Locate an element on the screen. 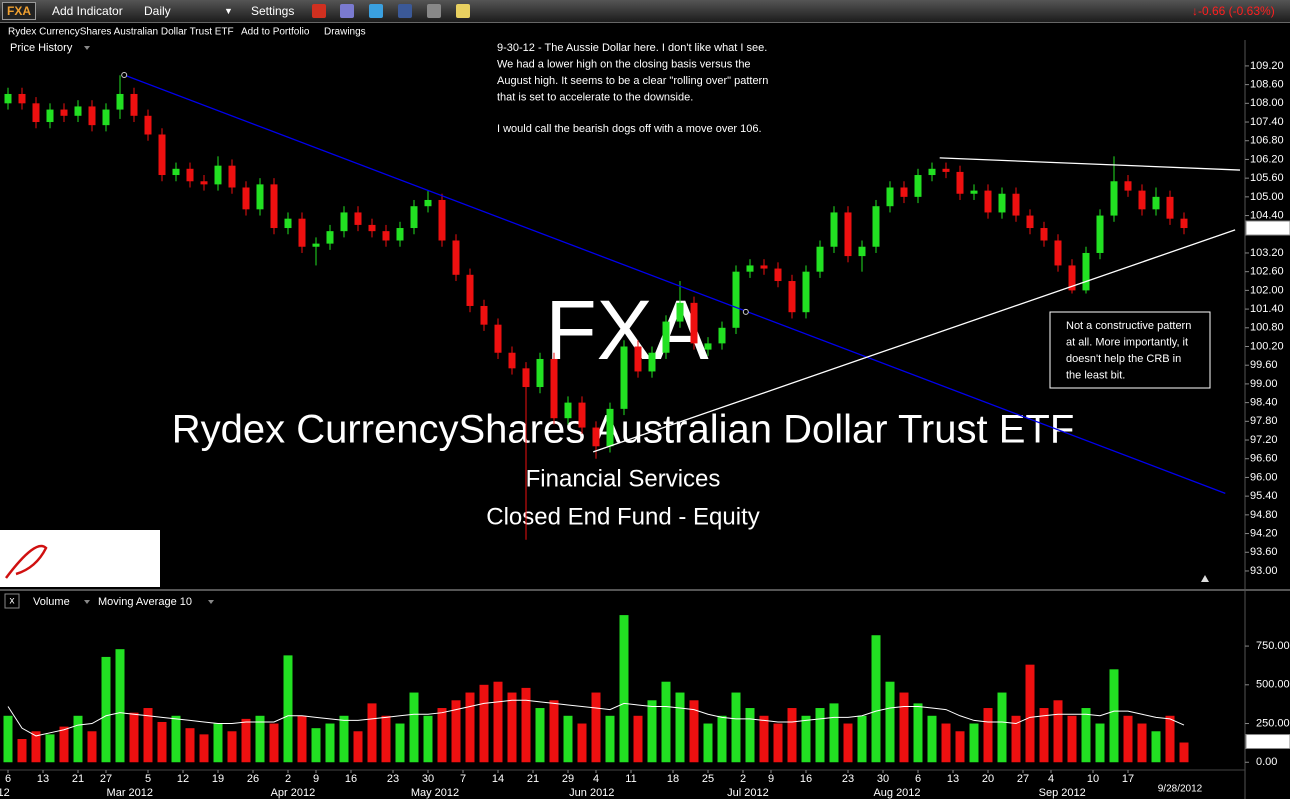  y-tick-label: 99.60 is located at coordinates (1264, 365).